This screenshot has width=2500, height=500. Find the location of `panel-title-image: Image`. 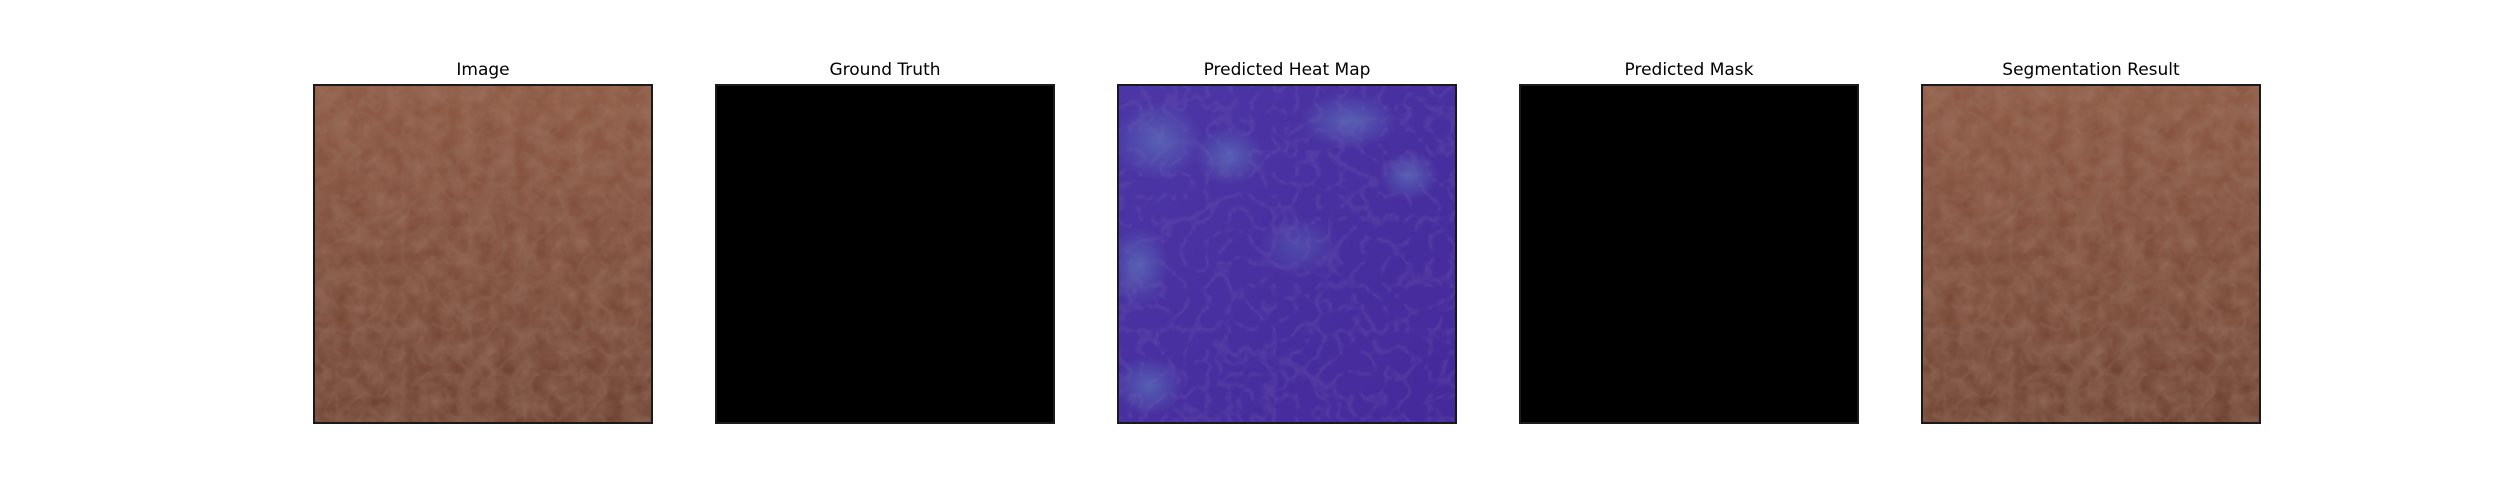

panel-title-image: Image is located at coordinates (483, 70).